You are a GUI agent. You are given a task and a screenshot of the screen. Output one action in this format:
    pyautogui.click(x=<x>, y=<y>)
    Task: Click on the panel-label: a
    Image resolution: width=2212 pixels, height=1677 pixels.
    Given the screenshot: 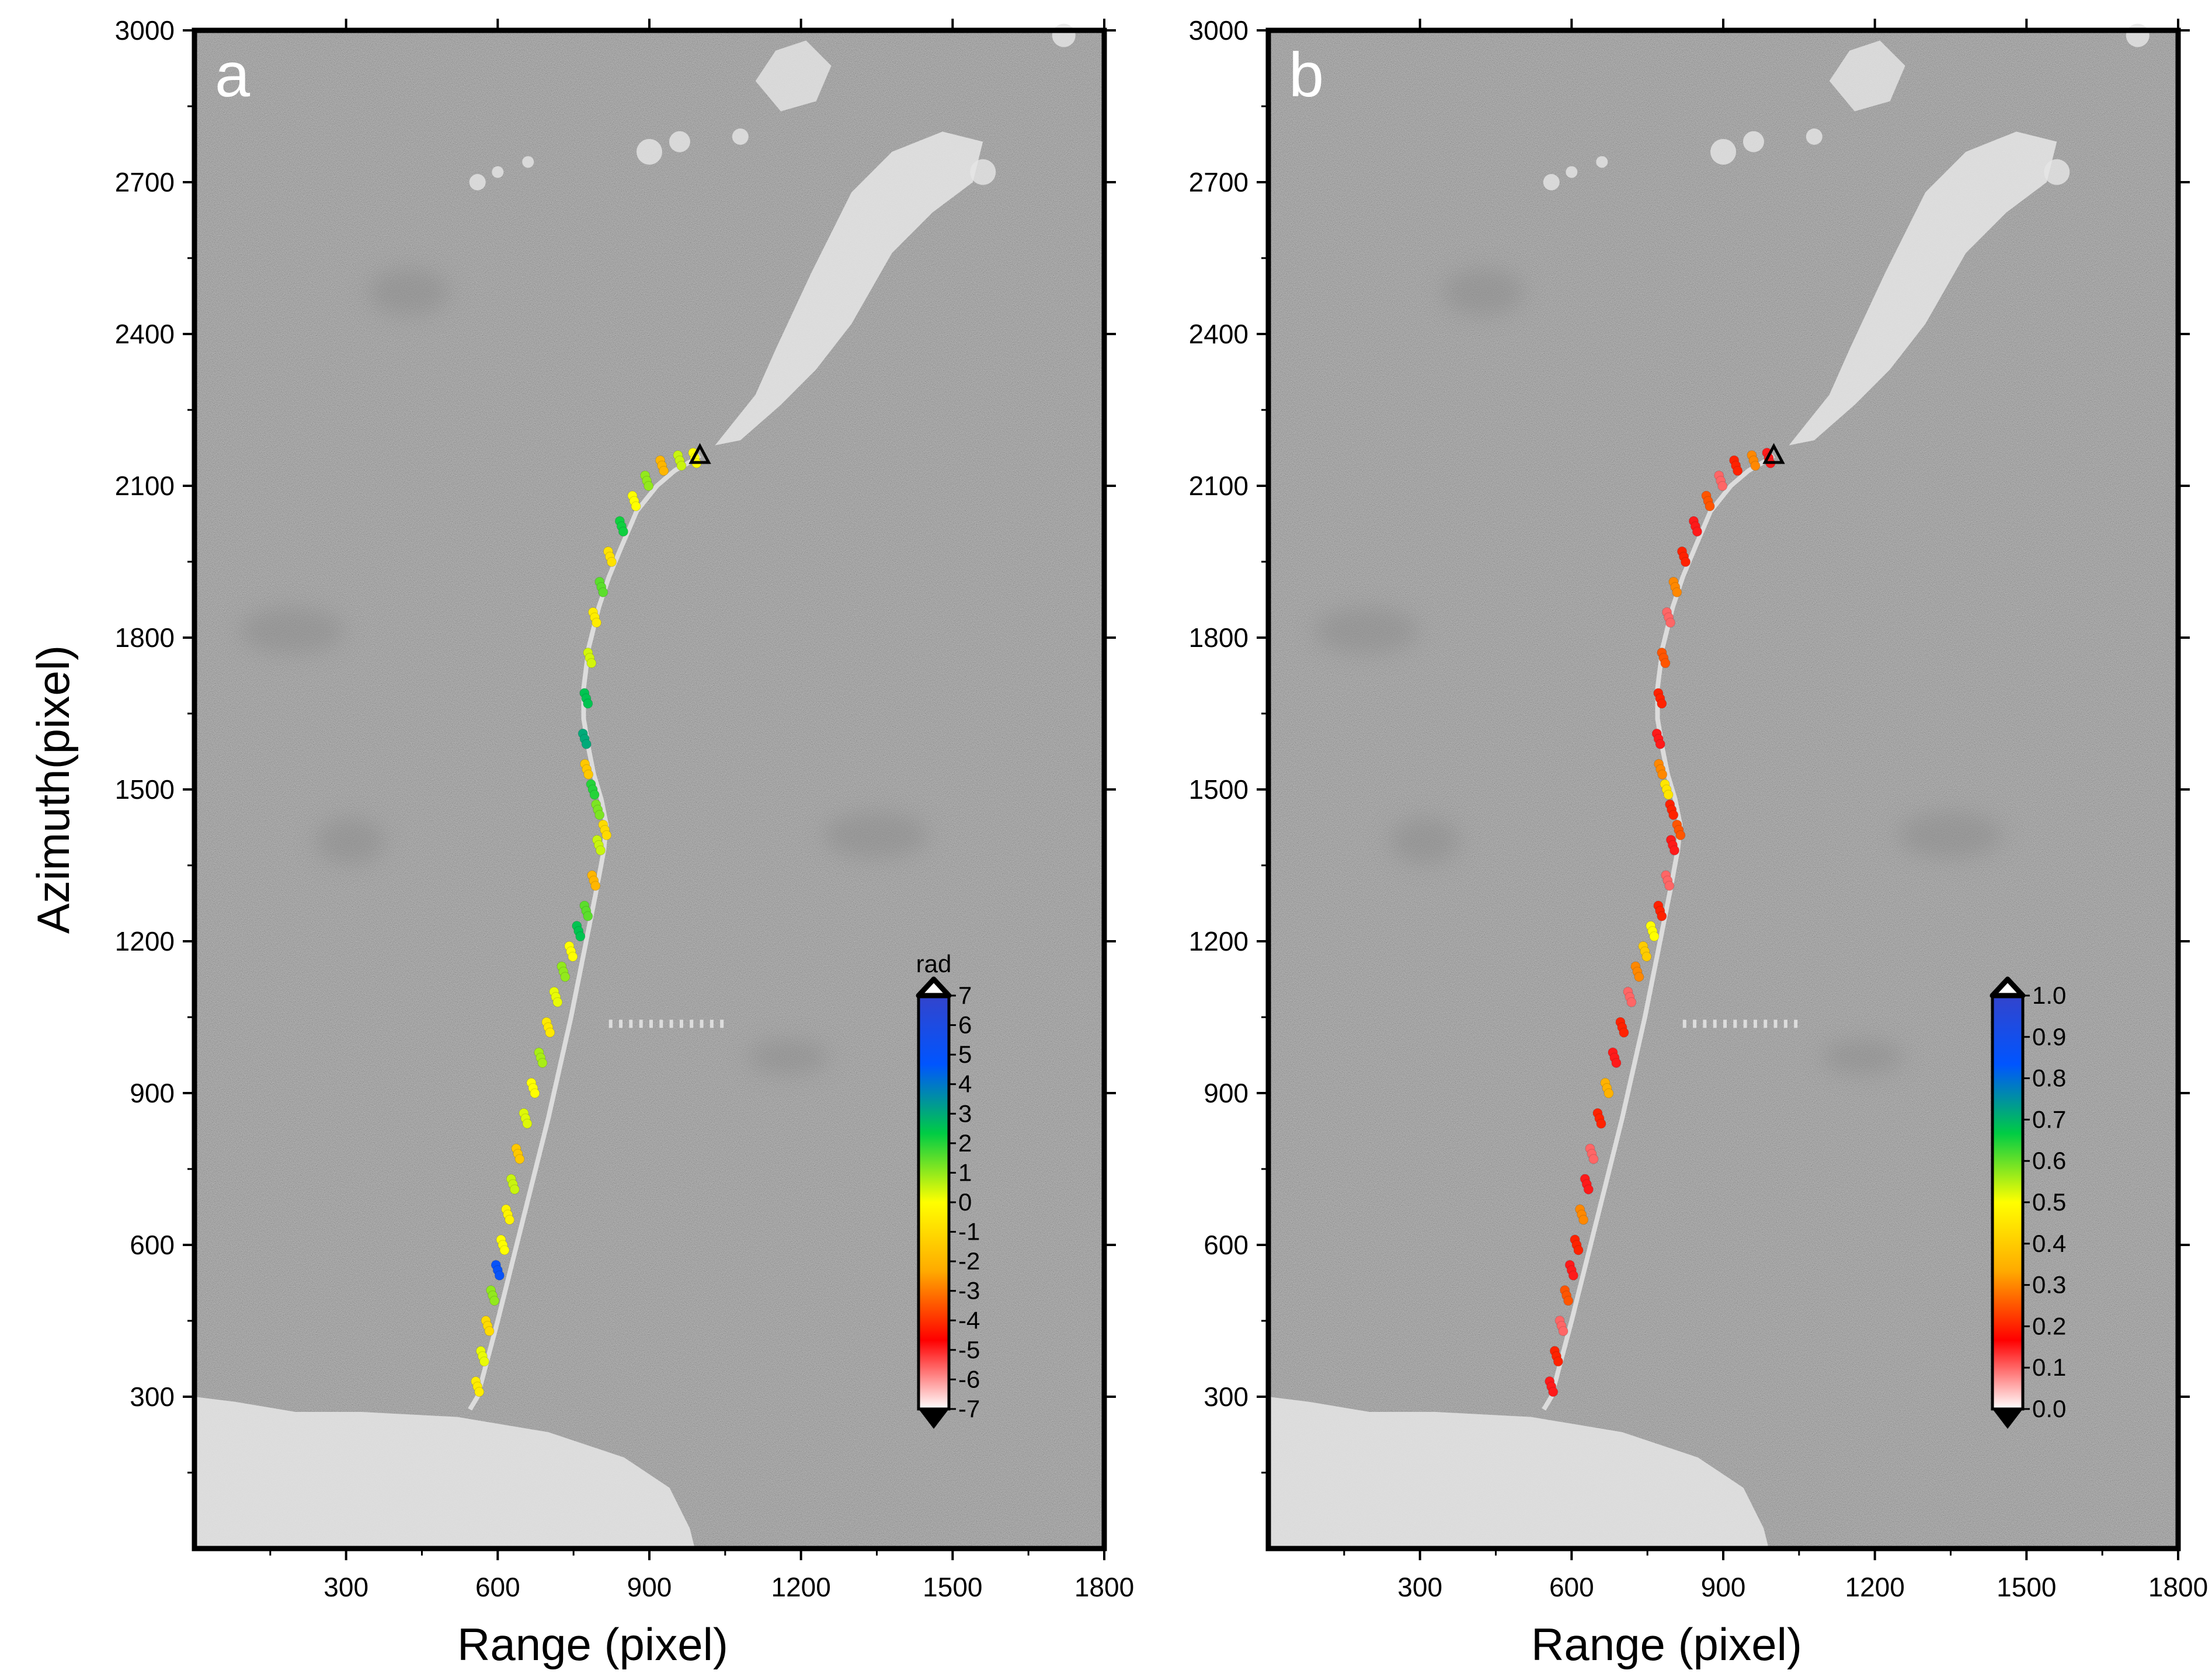 What is the action you would take?
    pyautogui.click(x=233, y=74)
    